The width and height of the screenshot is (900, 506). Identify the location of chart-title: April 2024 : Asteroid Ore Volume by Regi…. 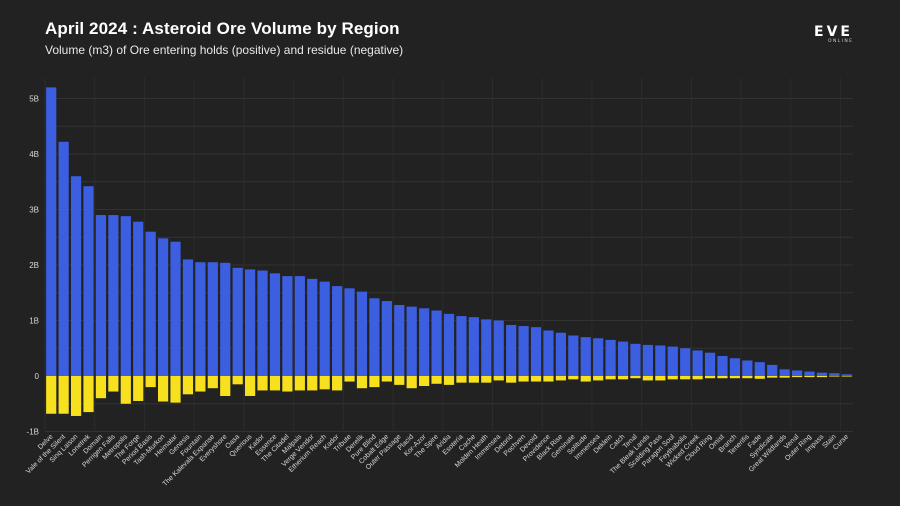
(222, 28).